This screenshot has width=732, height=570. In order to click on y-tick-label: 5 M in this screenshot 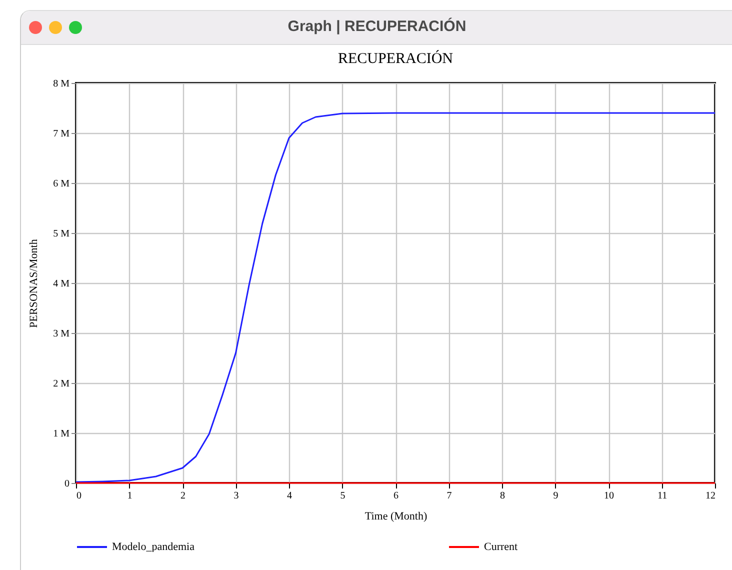, I will do `click(61, 234)`.